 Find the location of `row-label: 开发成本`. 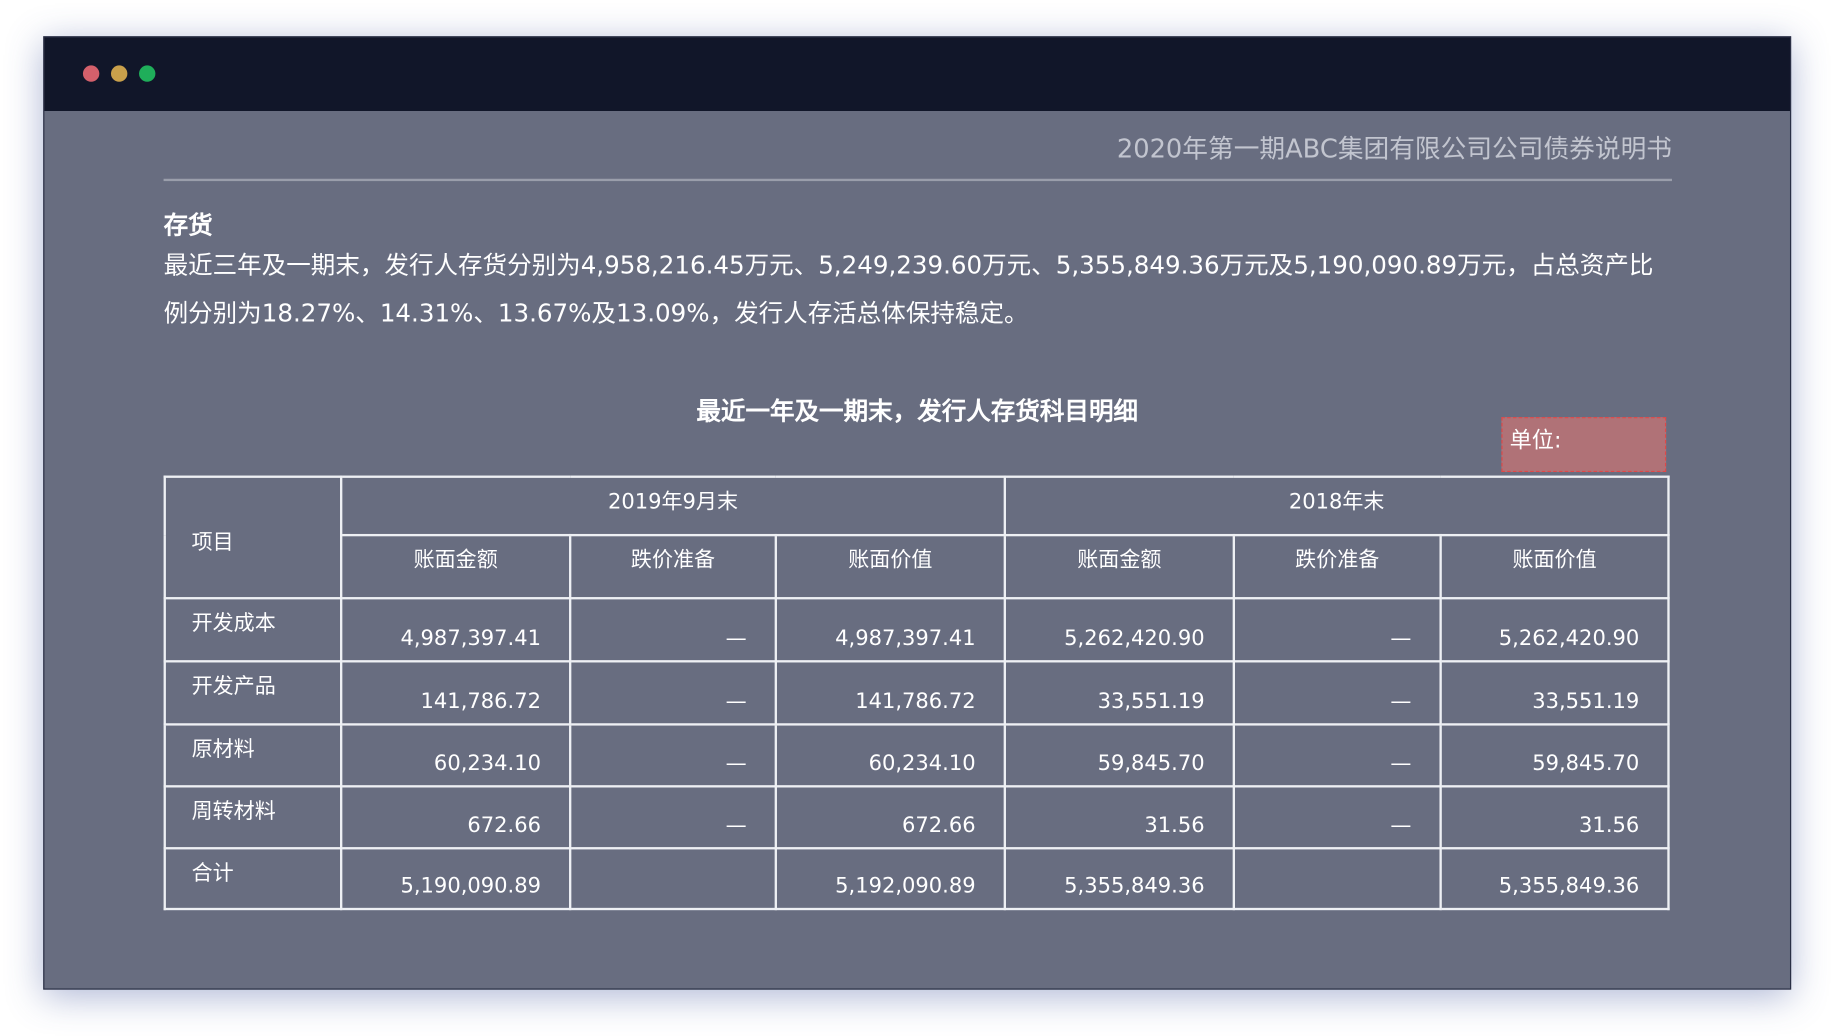

row-label: 开发成本 is located at coordinates (253, 630).